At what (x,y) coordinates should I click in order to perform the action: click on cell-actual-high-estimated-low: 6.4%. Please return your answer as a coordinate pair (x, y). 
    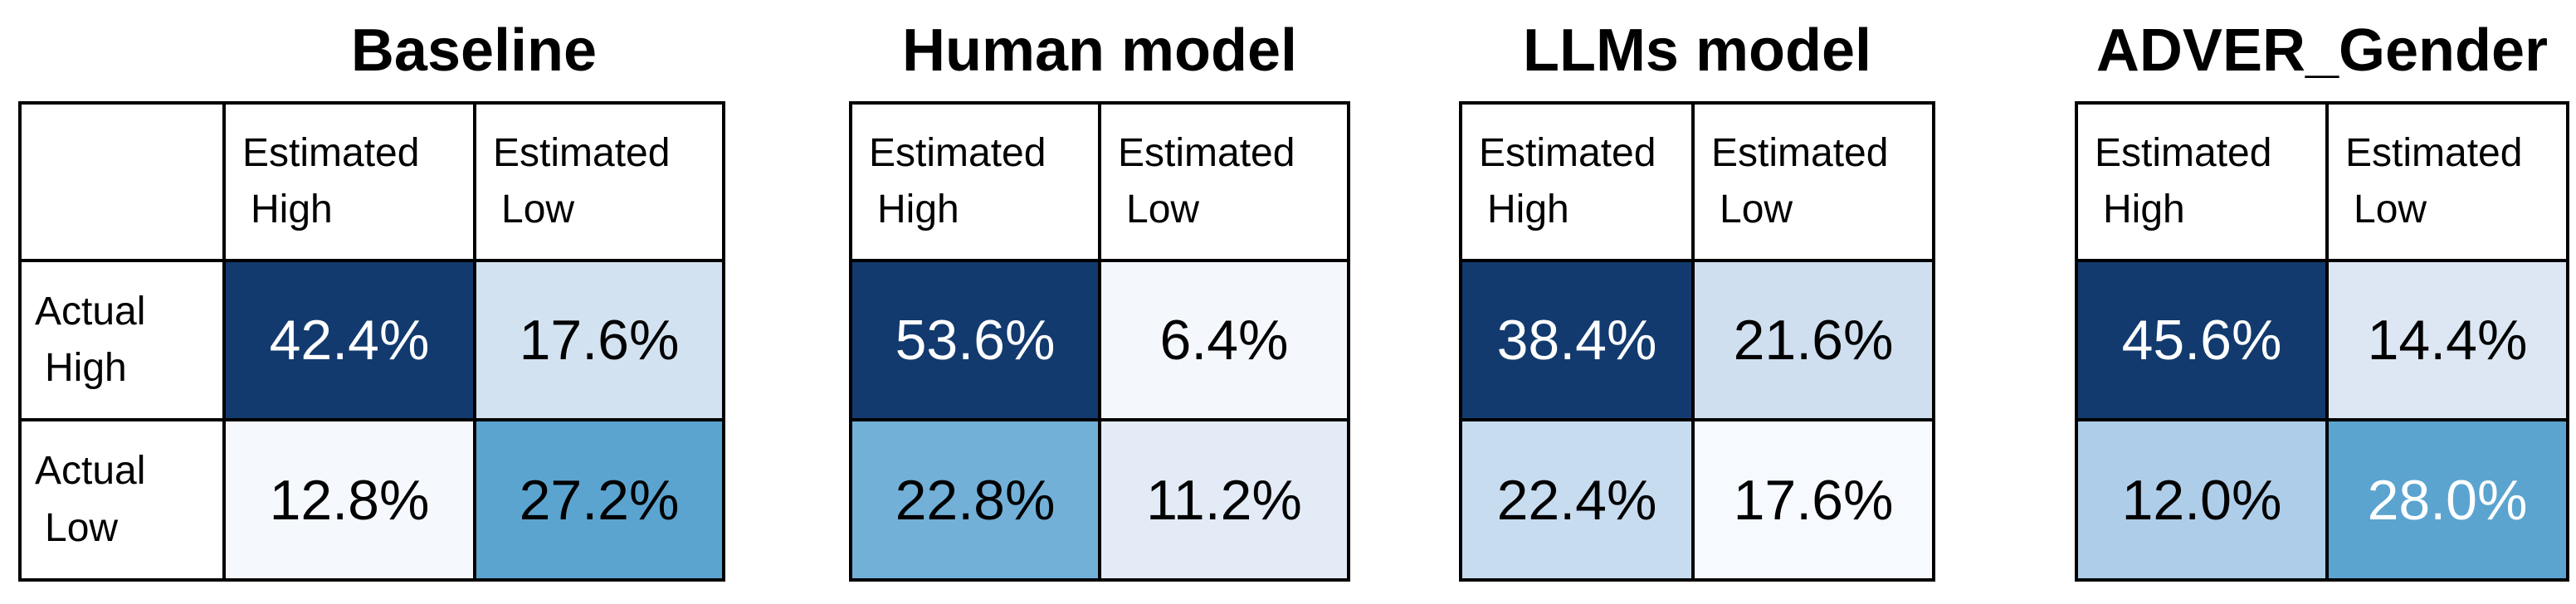
    Looking at the image, I should click on (1224, 340).